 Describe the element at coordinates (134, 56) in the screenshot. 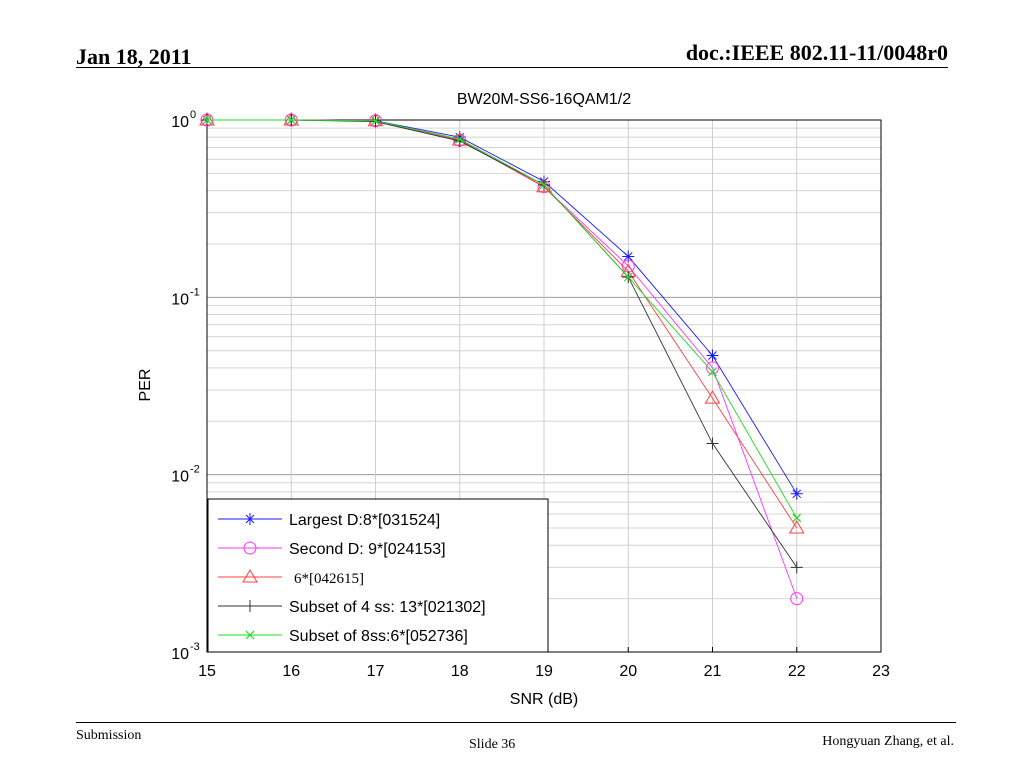

I see `slide-date: Jan 18, 2011` at that location.